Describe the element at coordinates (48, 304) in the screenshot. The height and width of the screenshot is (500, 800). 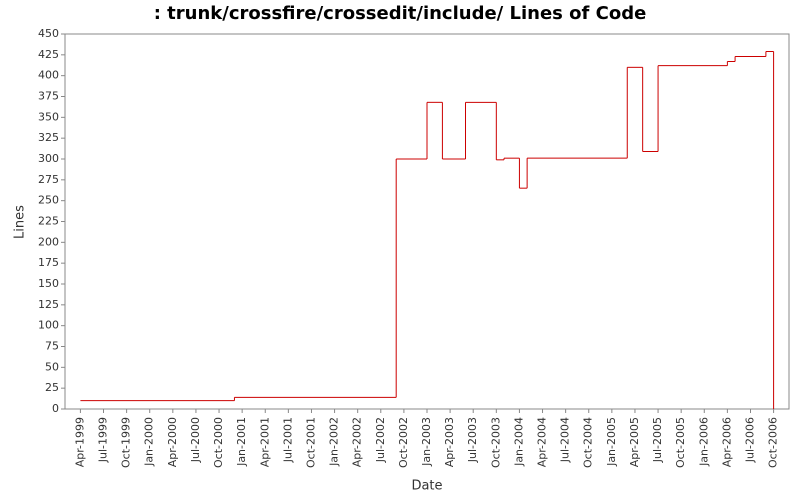
I see `y-tick-label: 125` at that location.